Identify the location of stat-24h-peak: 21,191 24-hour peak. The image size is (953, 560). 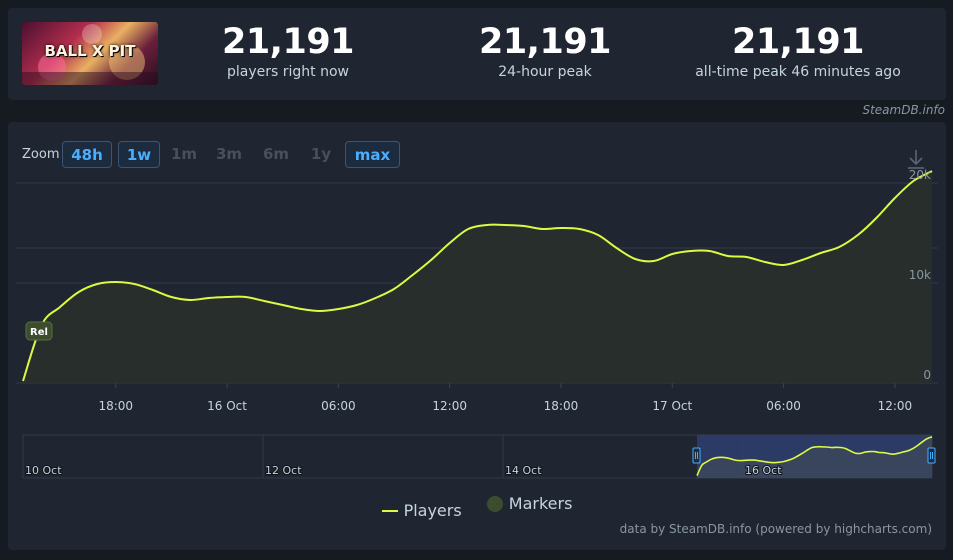
(545, 52).